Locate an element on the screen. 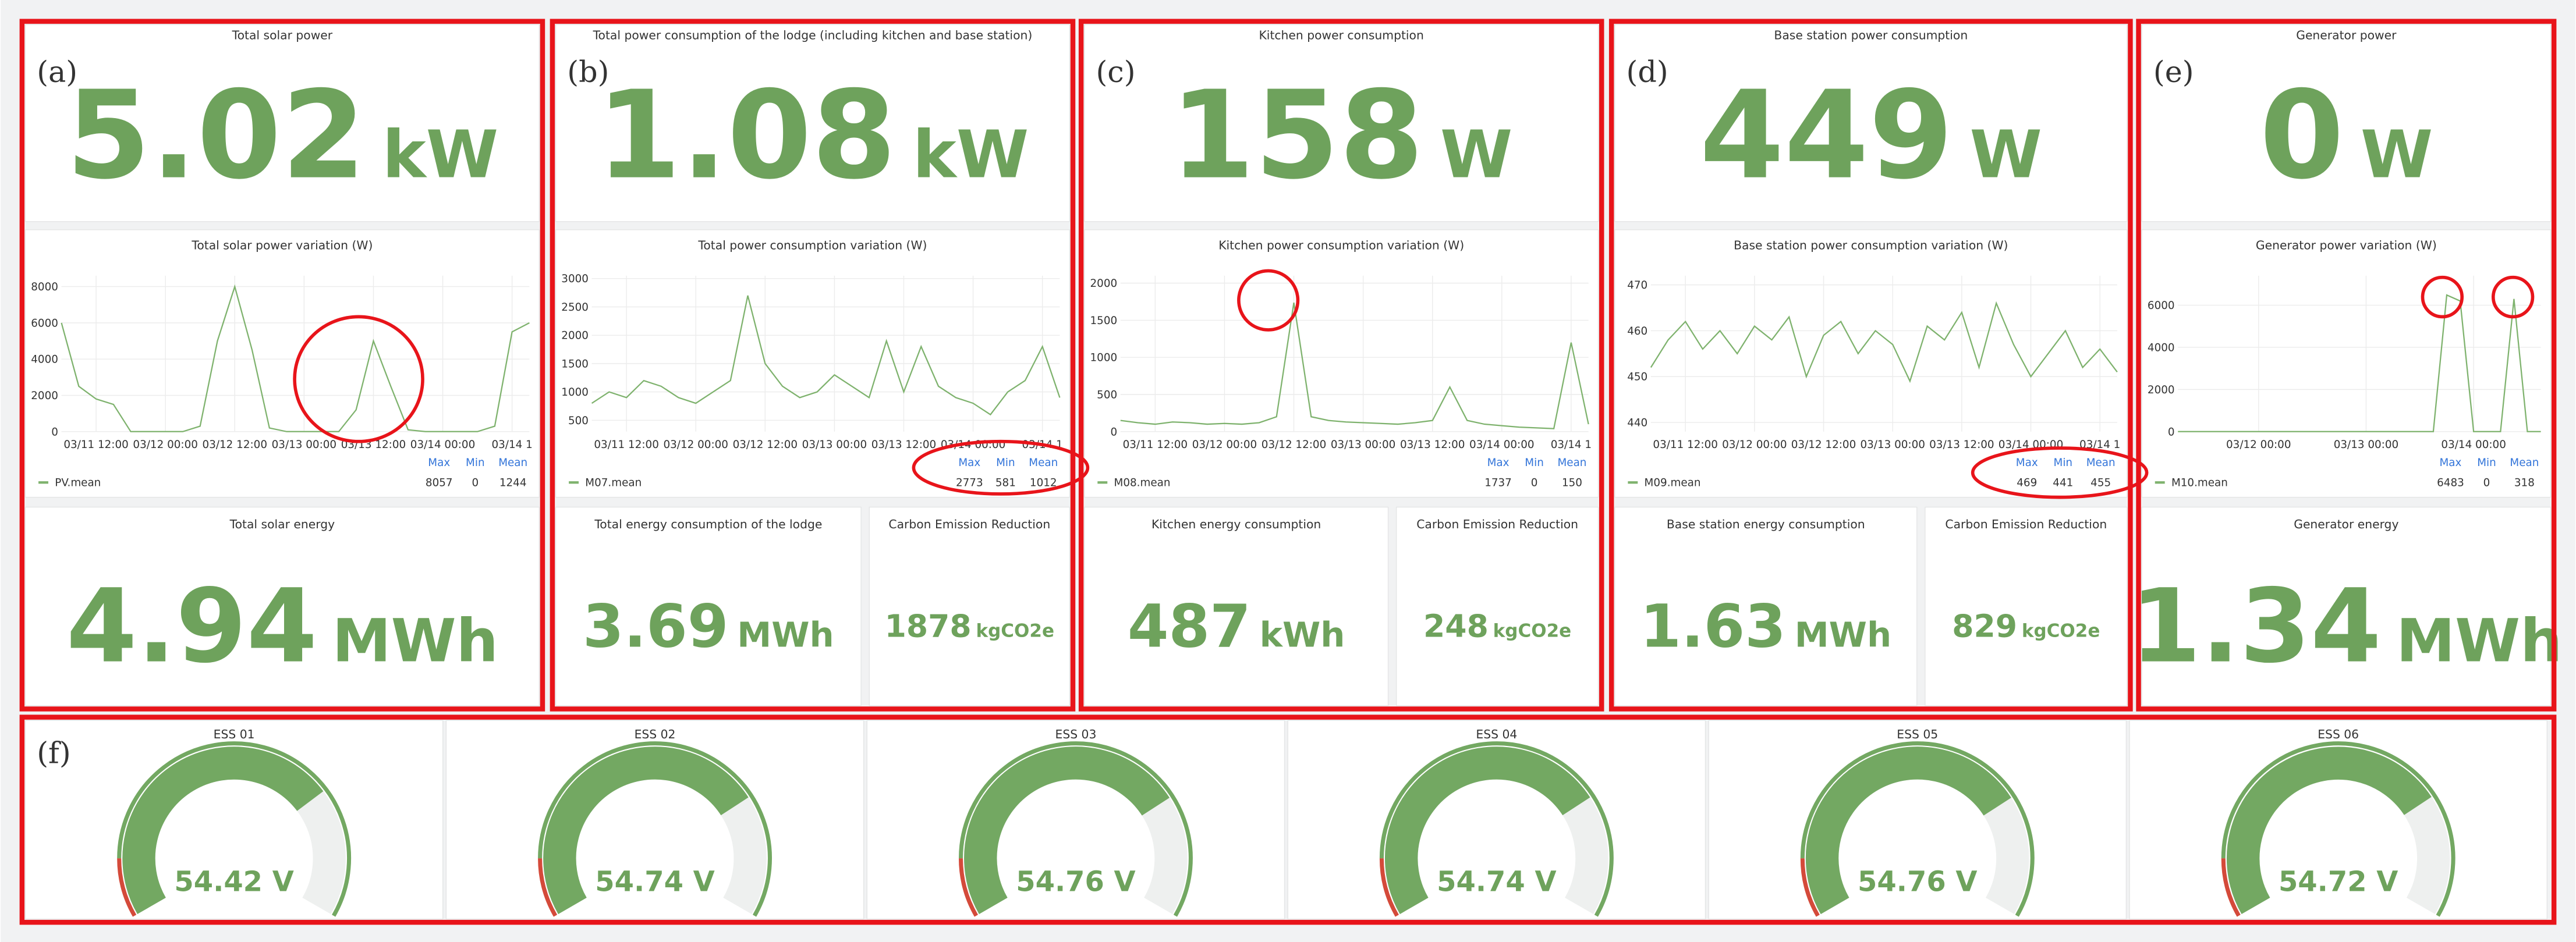  legend-header: Min is located at coordinates (2063, 463).